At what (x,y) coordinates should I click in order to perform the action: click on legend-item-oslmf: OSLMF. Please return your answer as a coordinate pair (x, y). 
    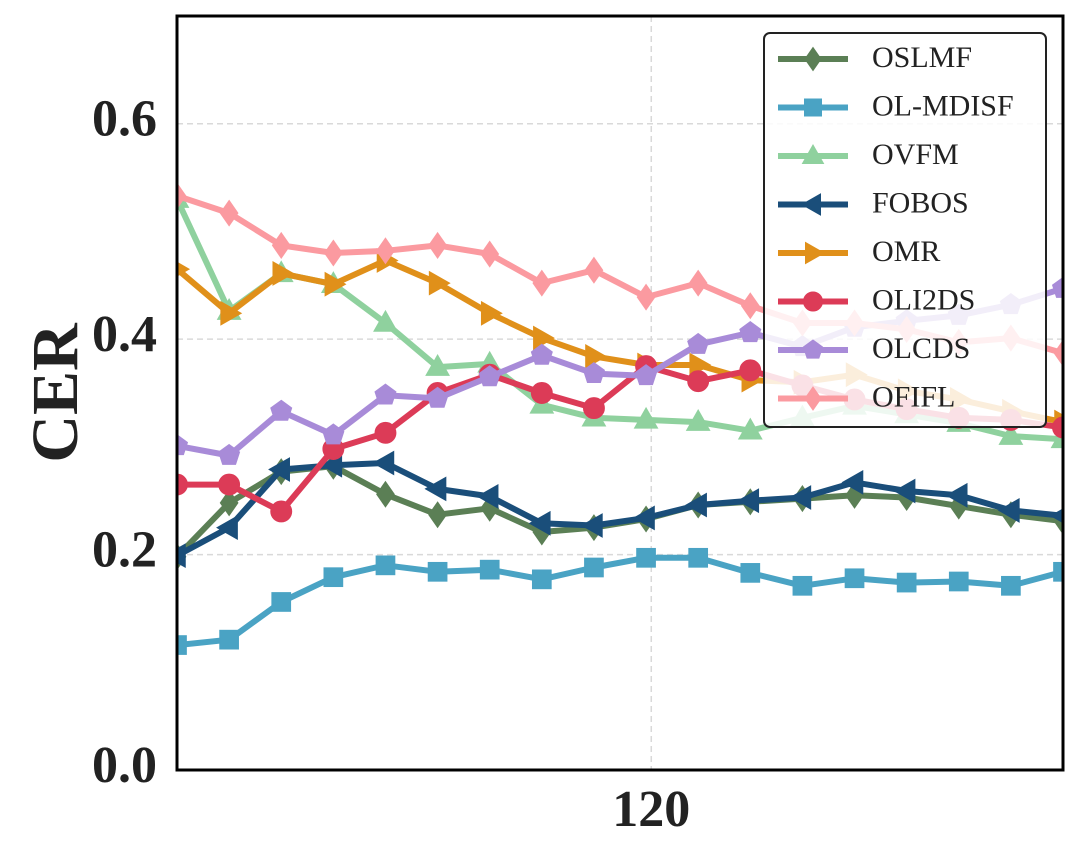
    Looking at the image, I should click on (875, 57).